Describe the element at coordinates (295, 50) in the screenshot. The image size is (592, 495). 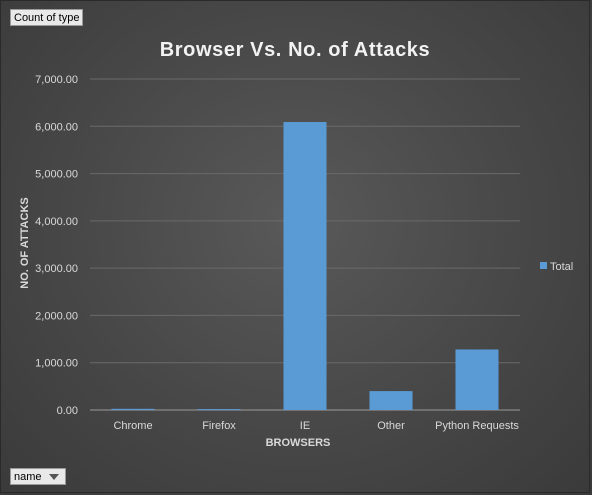
I see `chart-title: Browser Vs. No. of Attacks` at that location.